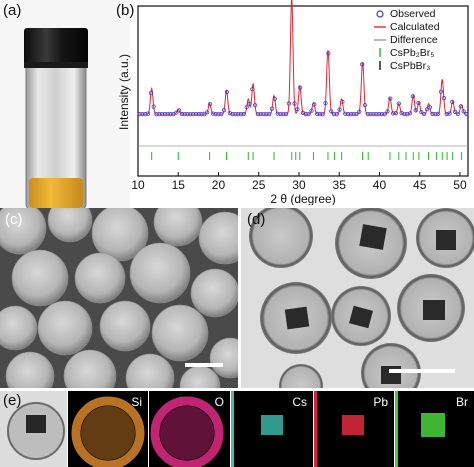  Describe the element at coordinates (299, 185) in the screenshot. I see `x-tick-label: 30` at that location.